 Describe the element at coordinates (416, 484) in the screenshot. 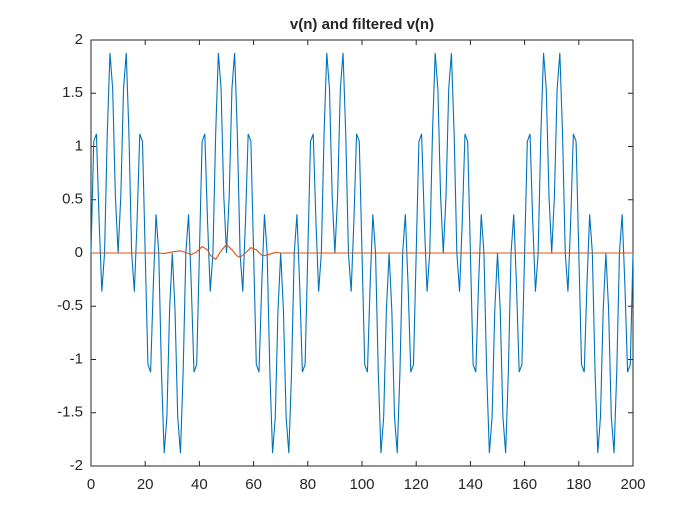

I see `x-tick-label: 120` at that location.